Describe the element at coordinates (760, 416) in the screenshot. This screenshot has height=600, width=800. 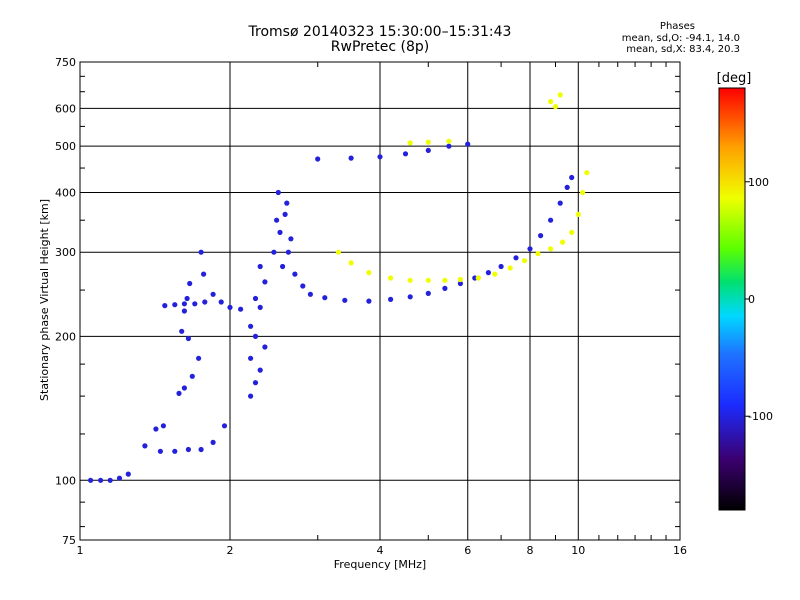
I see `colorbar-tick-label: -100` at that location.